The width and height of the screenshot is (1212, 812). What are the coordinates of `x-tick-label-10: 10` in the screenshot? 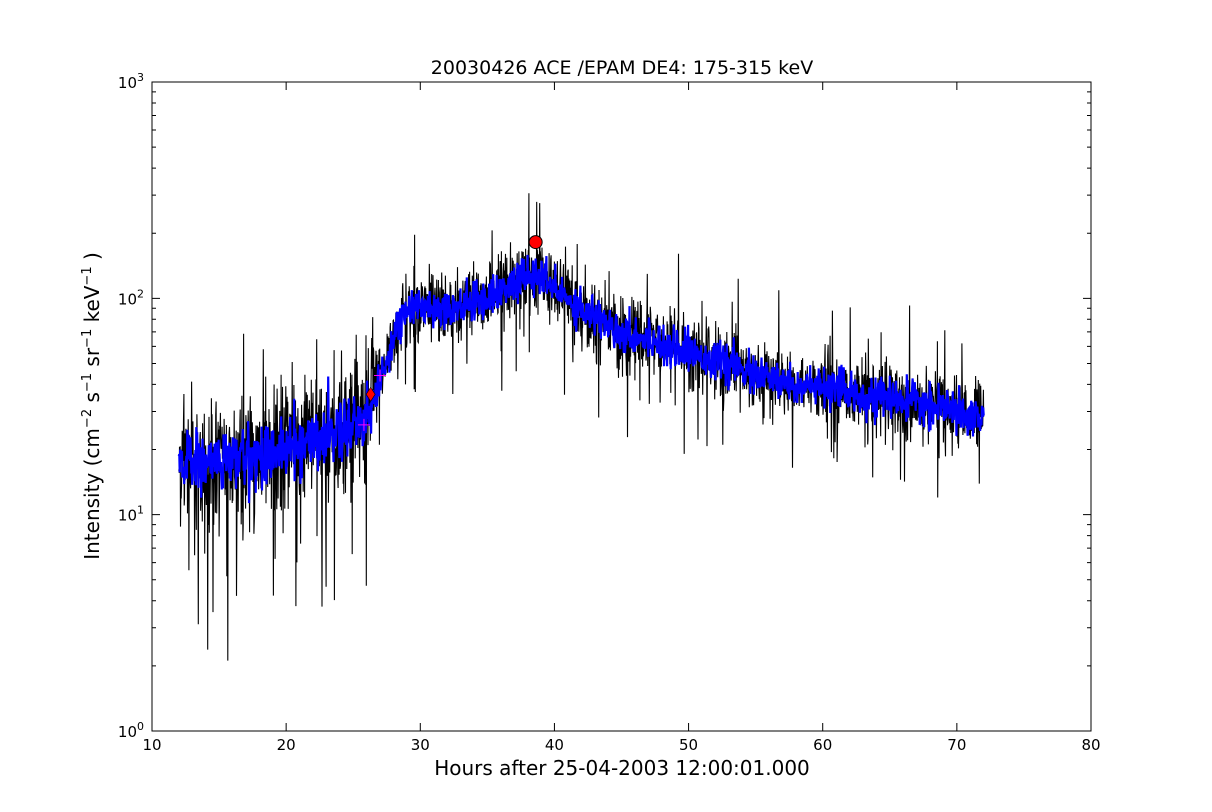 It's located at (151, 745).